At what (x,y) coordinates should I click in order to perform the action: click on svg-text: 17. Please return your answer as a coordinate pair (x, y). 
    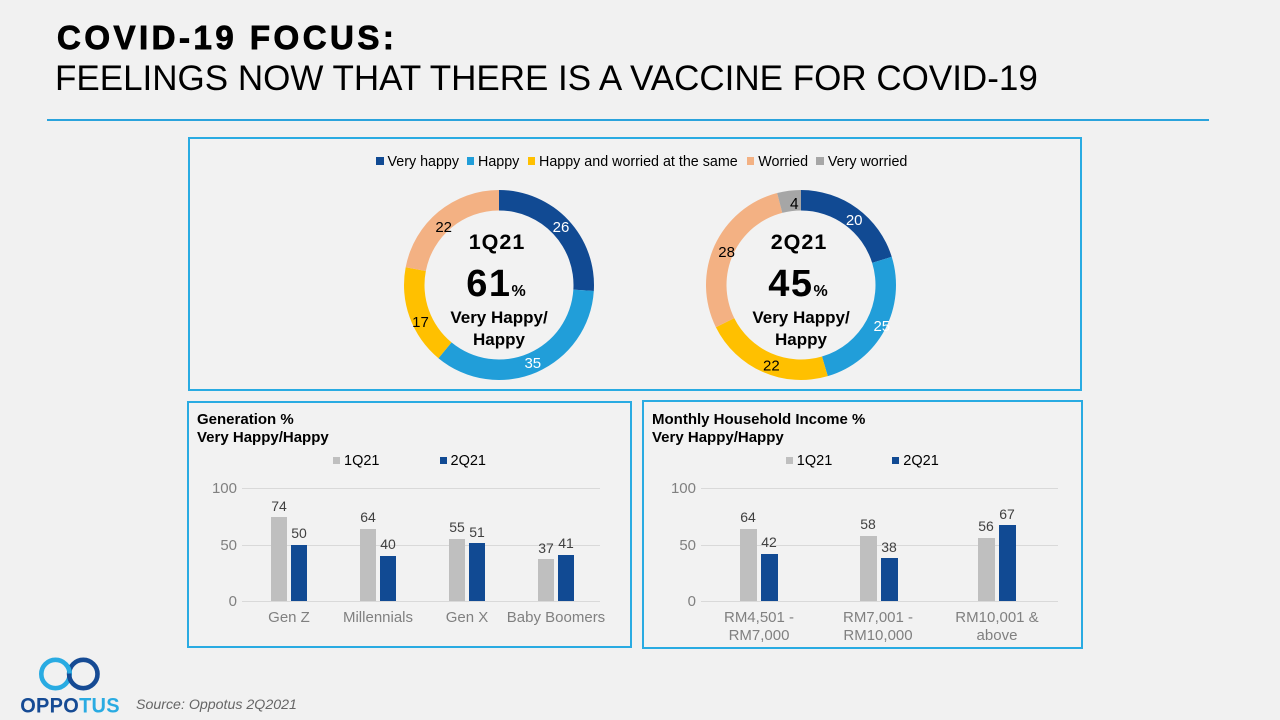
    Looking at the image, I should click on (420, 322).